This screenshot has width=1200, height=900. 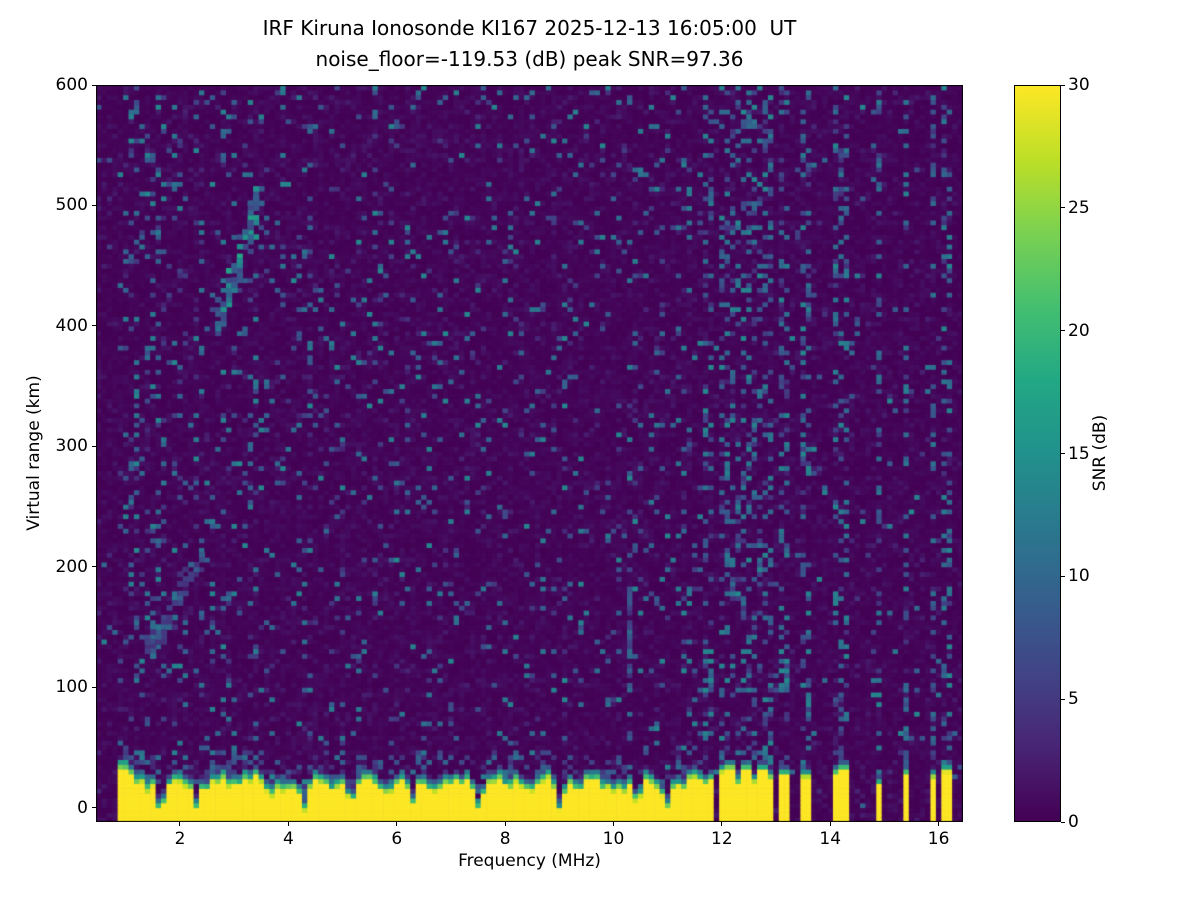 I want to click on y-tick-label: 300, so click(x=71, y=446).